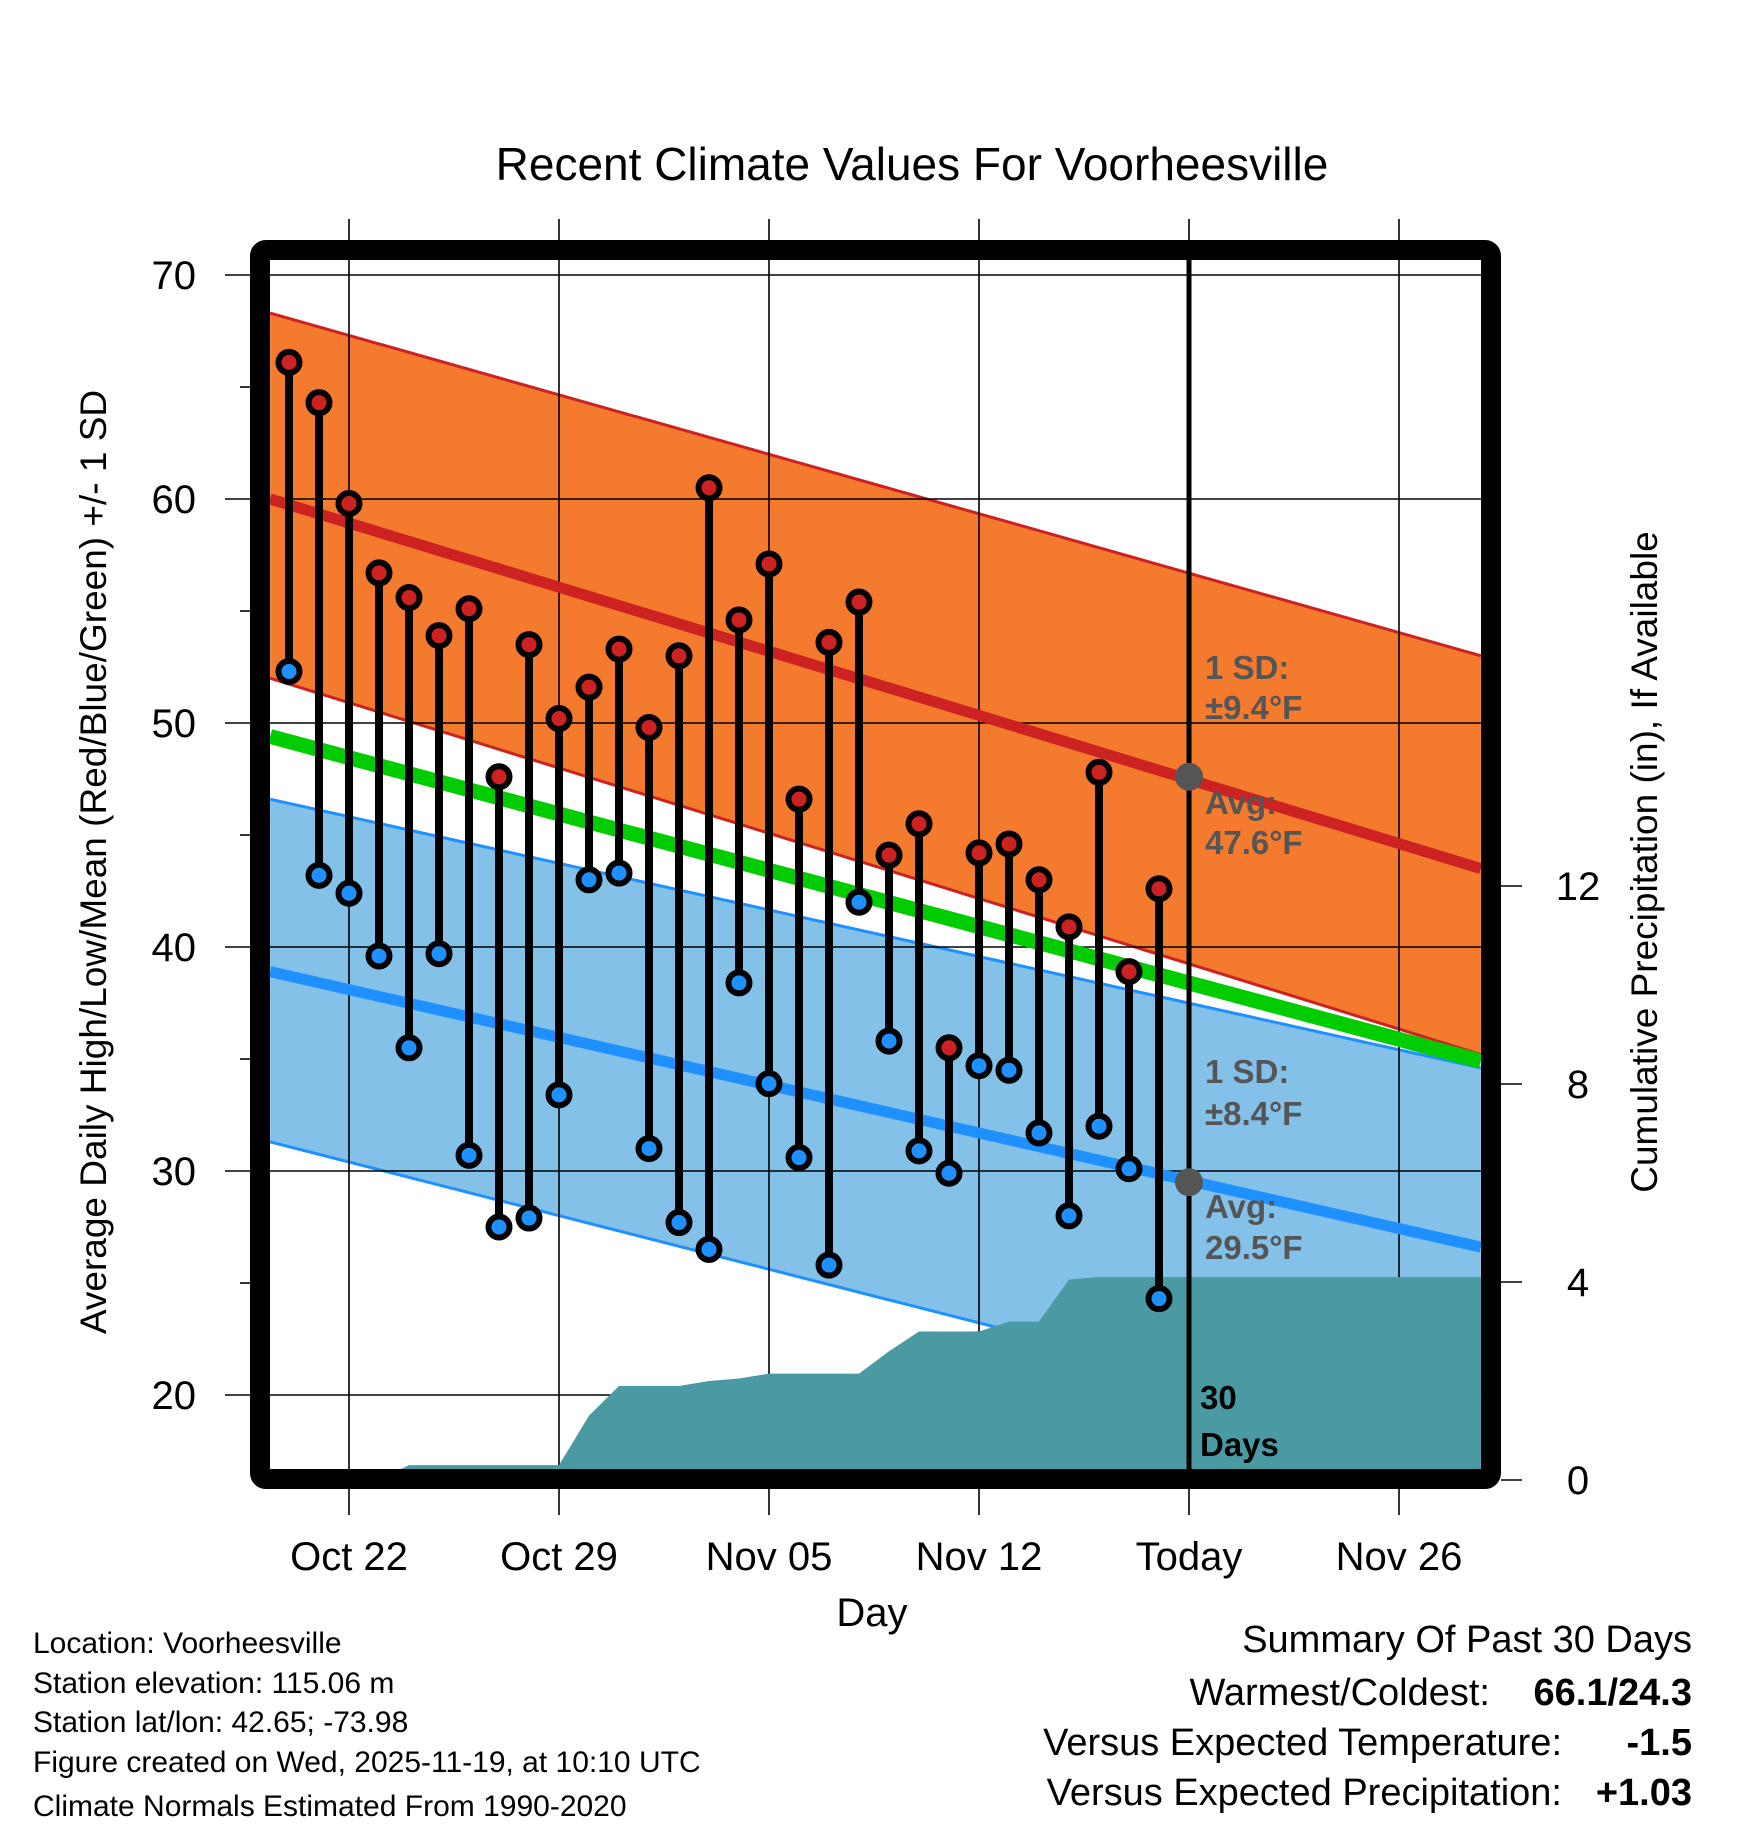 The width and height of the screenshot is (1748, 1828). Describe the element at coordinates (1247, 667) in the screenshot. I see `high-sd-label: 1 SD:` at that location.